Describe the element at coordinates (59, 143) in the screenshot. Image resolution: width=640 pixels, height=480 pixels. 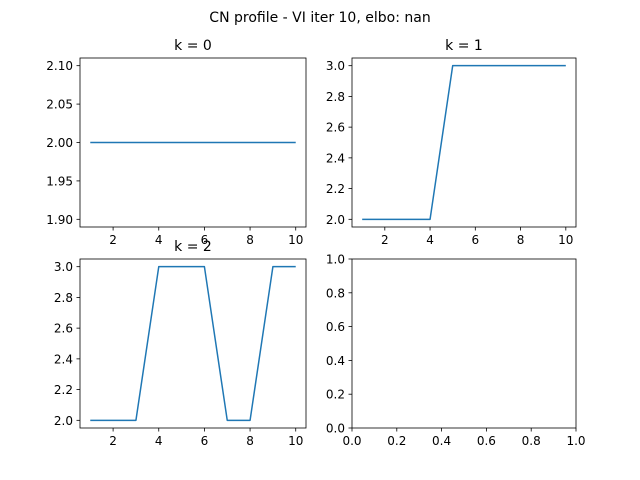
I see `y-tick-label: 2.00` at that location.